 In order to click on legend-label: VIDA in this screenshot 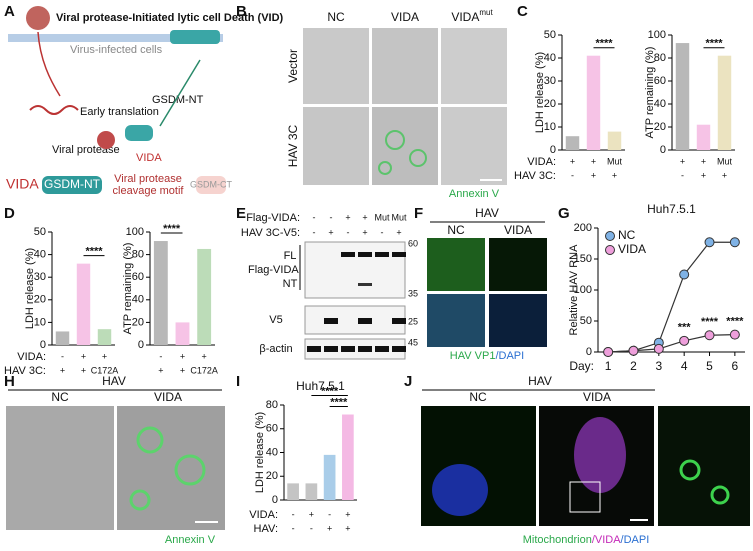, I will do `click(632, 249)`.